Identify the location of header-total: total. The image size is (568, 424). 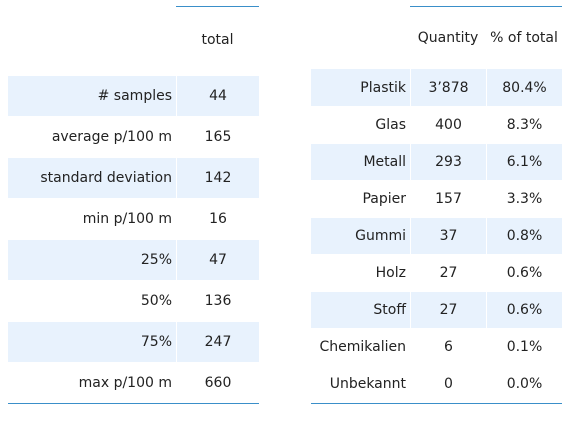
(217, 40).